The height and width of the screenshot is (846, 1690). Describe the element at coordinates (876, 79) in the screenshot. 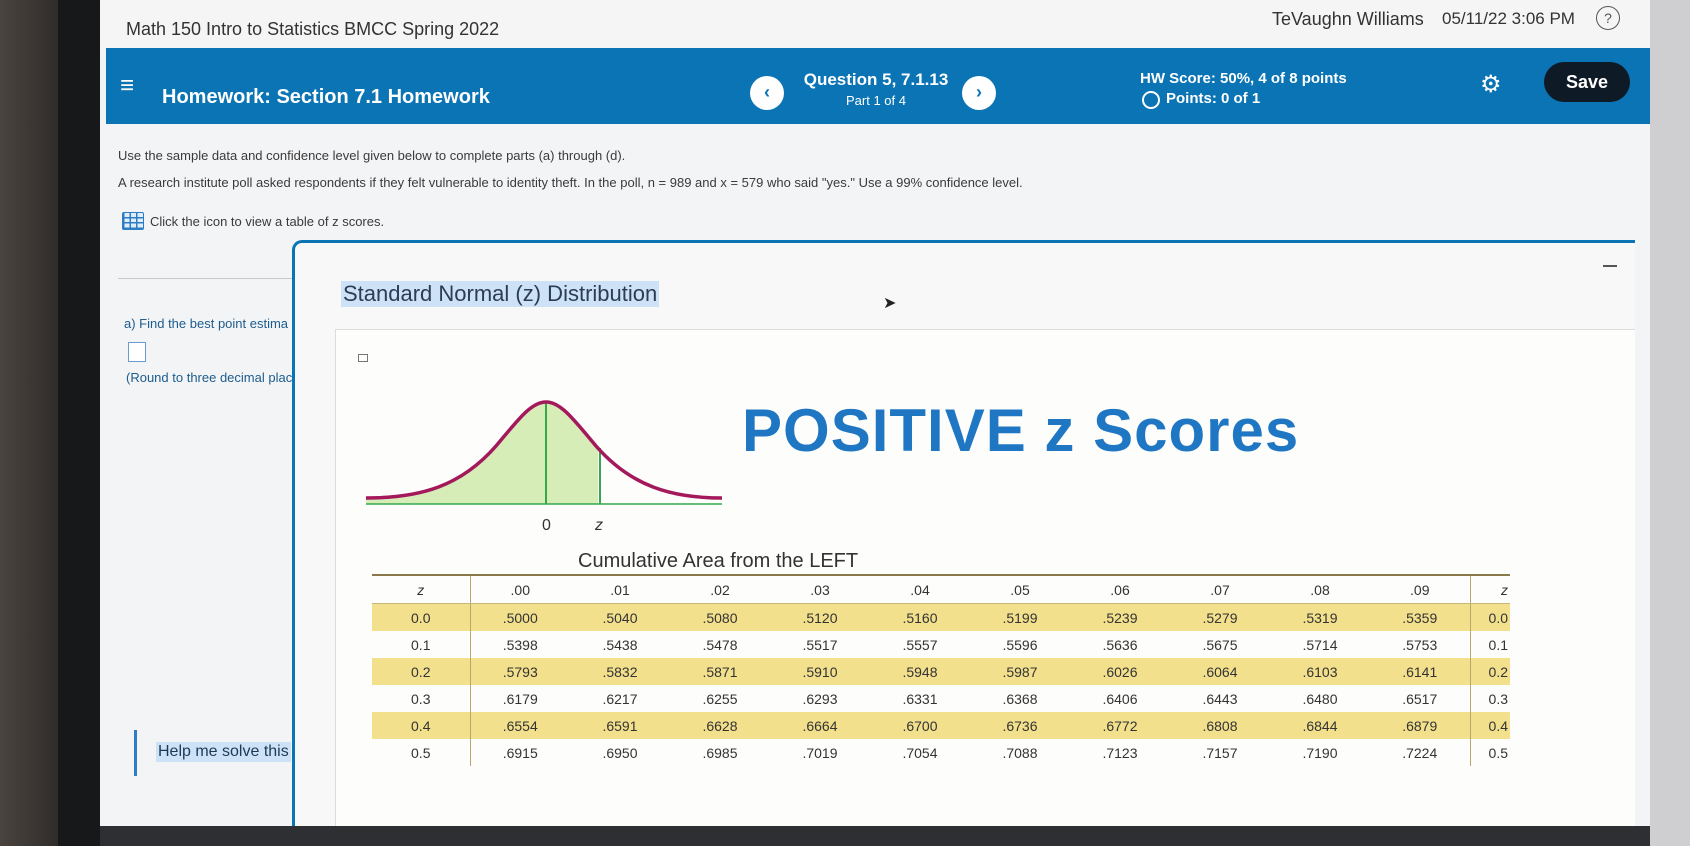

I see `question-title: Question 5, 7.1.13` at that location.